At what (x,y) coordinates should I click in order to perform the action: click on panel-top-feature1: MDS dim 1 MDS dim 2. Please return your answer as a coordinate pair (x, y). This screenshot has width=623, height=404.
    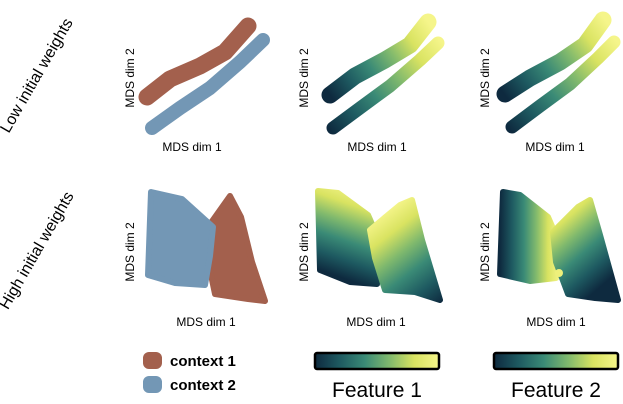
    Looking at the image, I should click on (371, 83).